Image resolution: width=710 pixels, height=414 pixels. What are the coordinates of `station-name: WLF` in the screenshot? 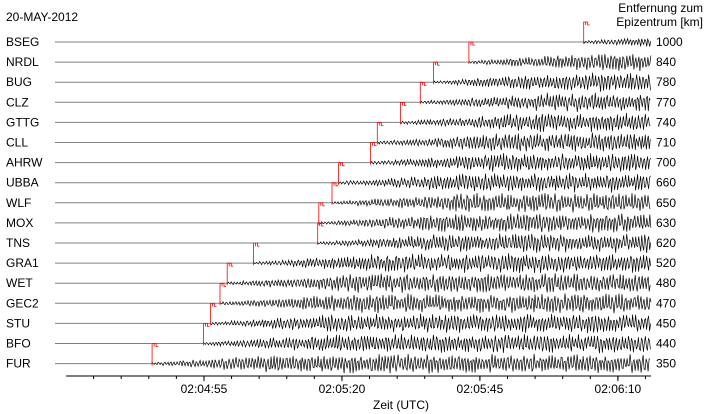 It's located at (18, 203).